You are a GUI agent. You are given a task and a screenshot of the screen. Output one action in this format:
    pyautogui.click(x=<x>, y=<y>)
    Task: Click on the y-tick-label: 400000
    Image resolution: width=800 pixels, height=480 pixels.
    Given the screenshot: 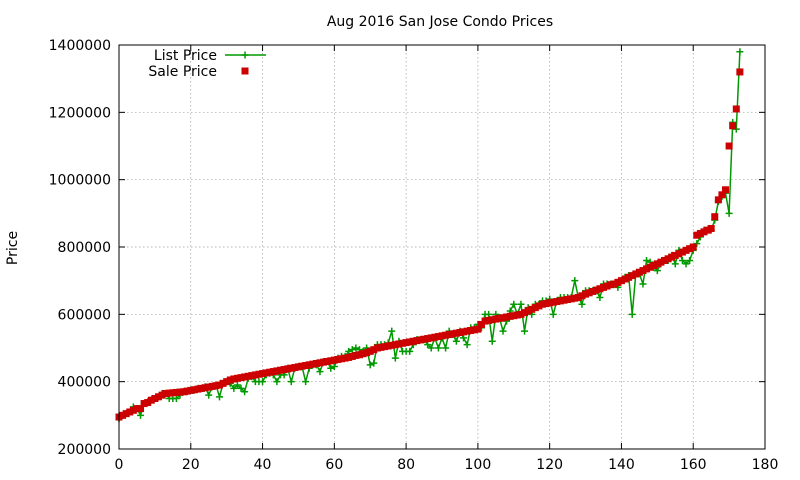 What is the action you would take?
    pyautogui.click(x=84, y=383)
    